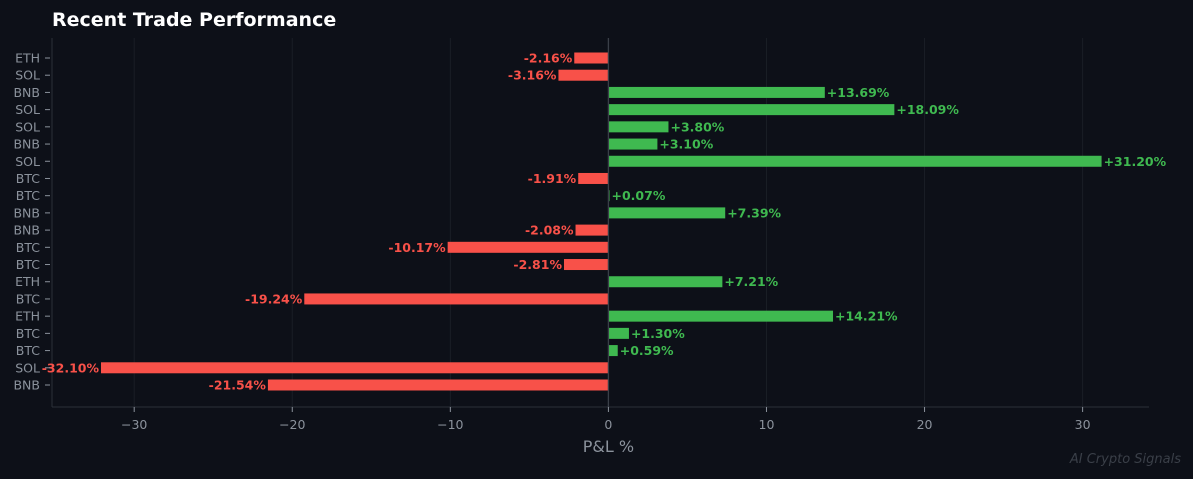  What do you see at coordinates (754, 212) in the screenshot?
I see `data-label: +7.39%` at bounding box center [754, 212].